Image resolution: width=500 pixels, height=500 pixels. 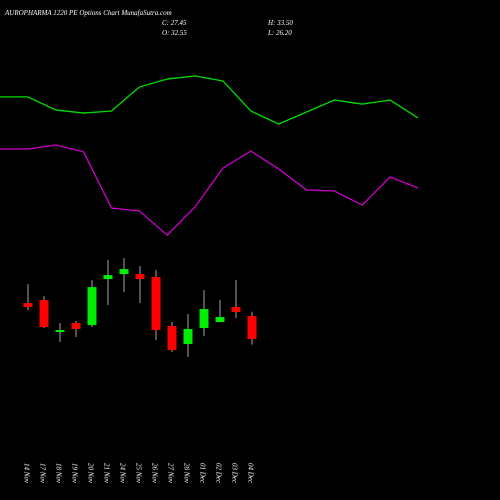 What do you see at coordinates (280, 23) in the screenshot?
I see `info-high: H: 33.50` at bounding box center [280, 23].